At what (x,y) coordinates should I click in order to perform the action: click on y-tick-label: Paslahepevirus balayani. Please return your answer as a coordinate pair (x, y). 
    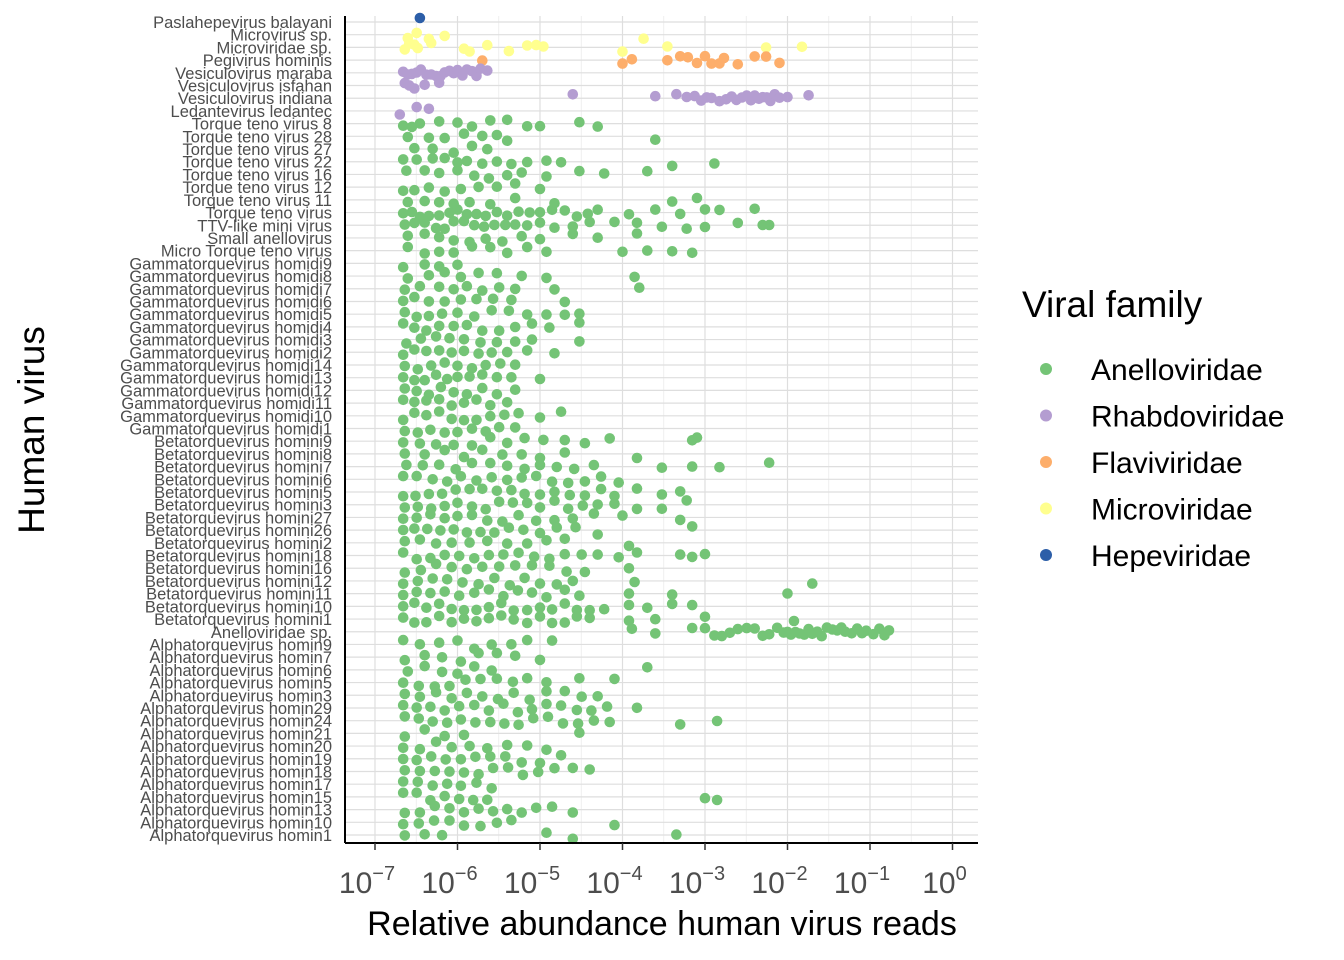
    Looking at the image, I should click on (242, 23).